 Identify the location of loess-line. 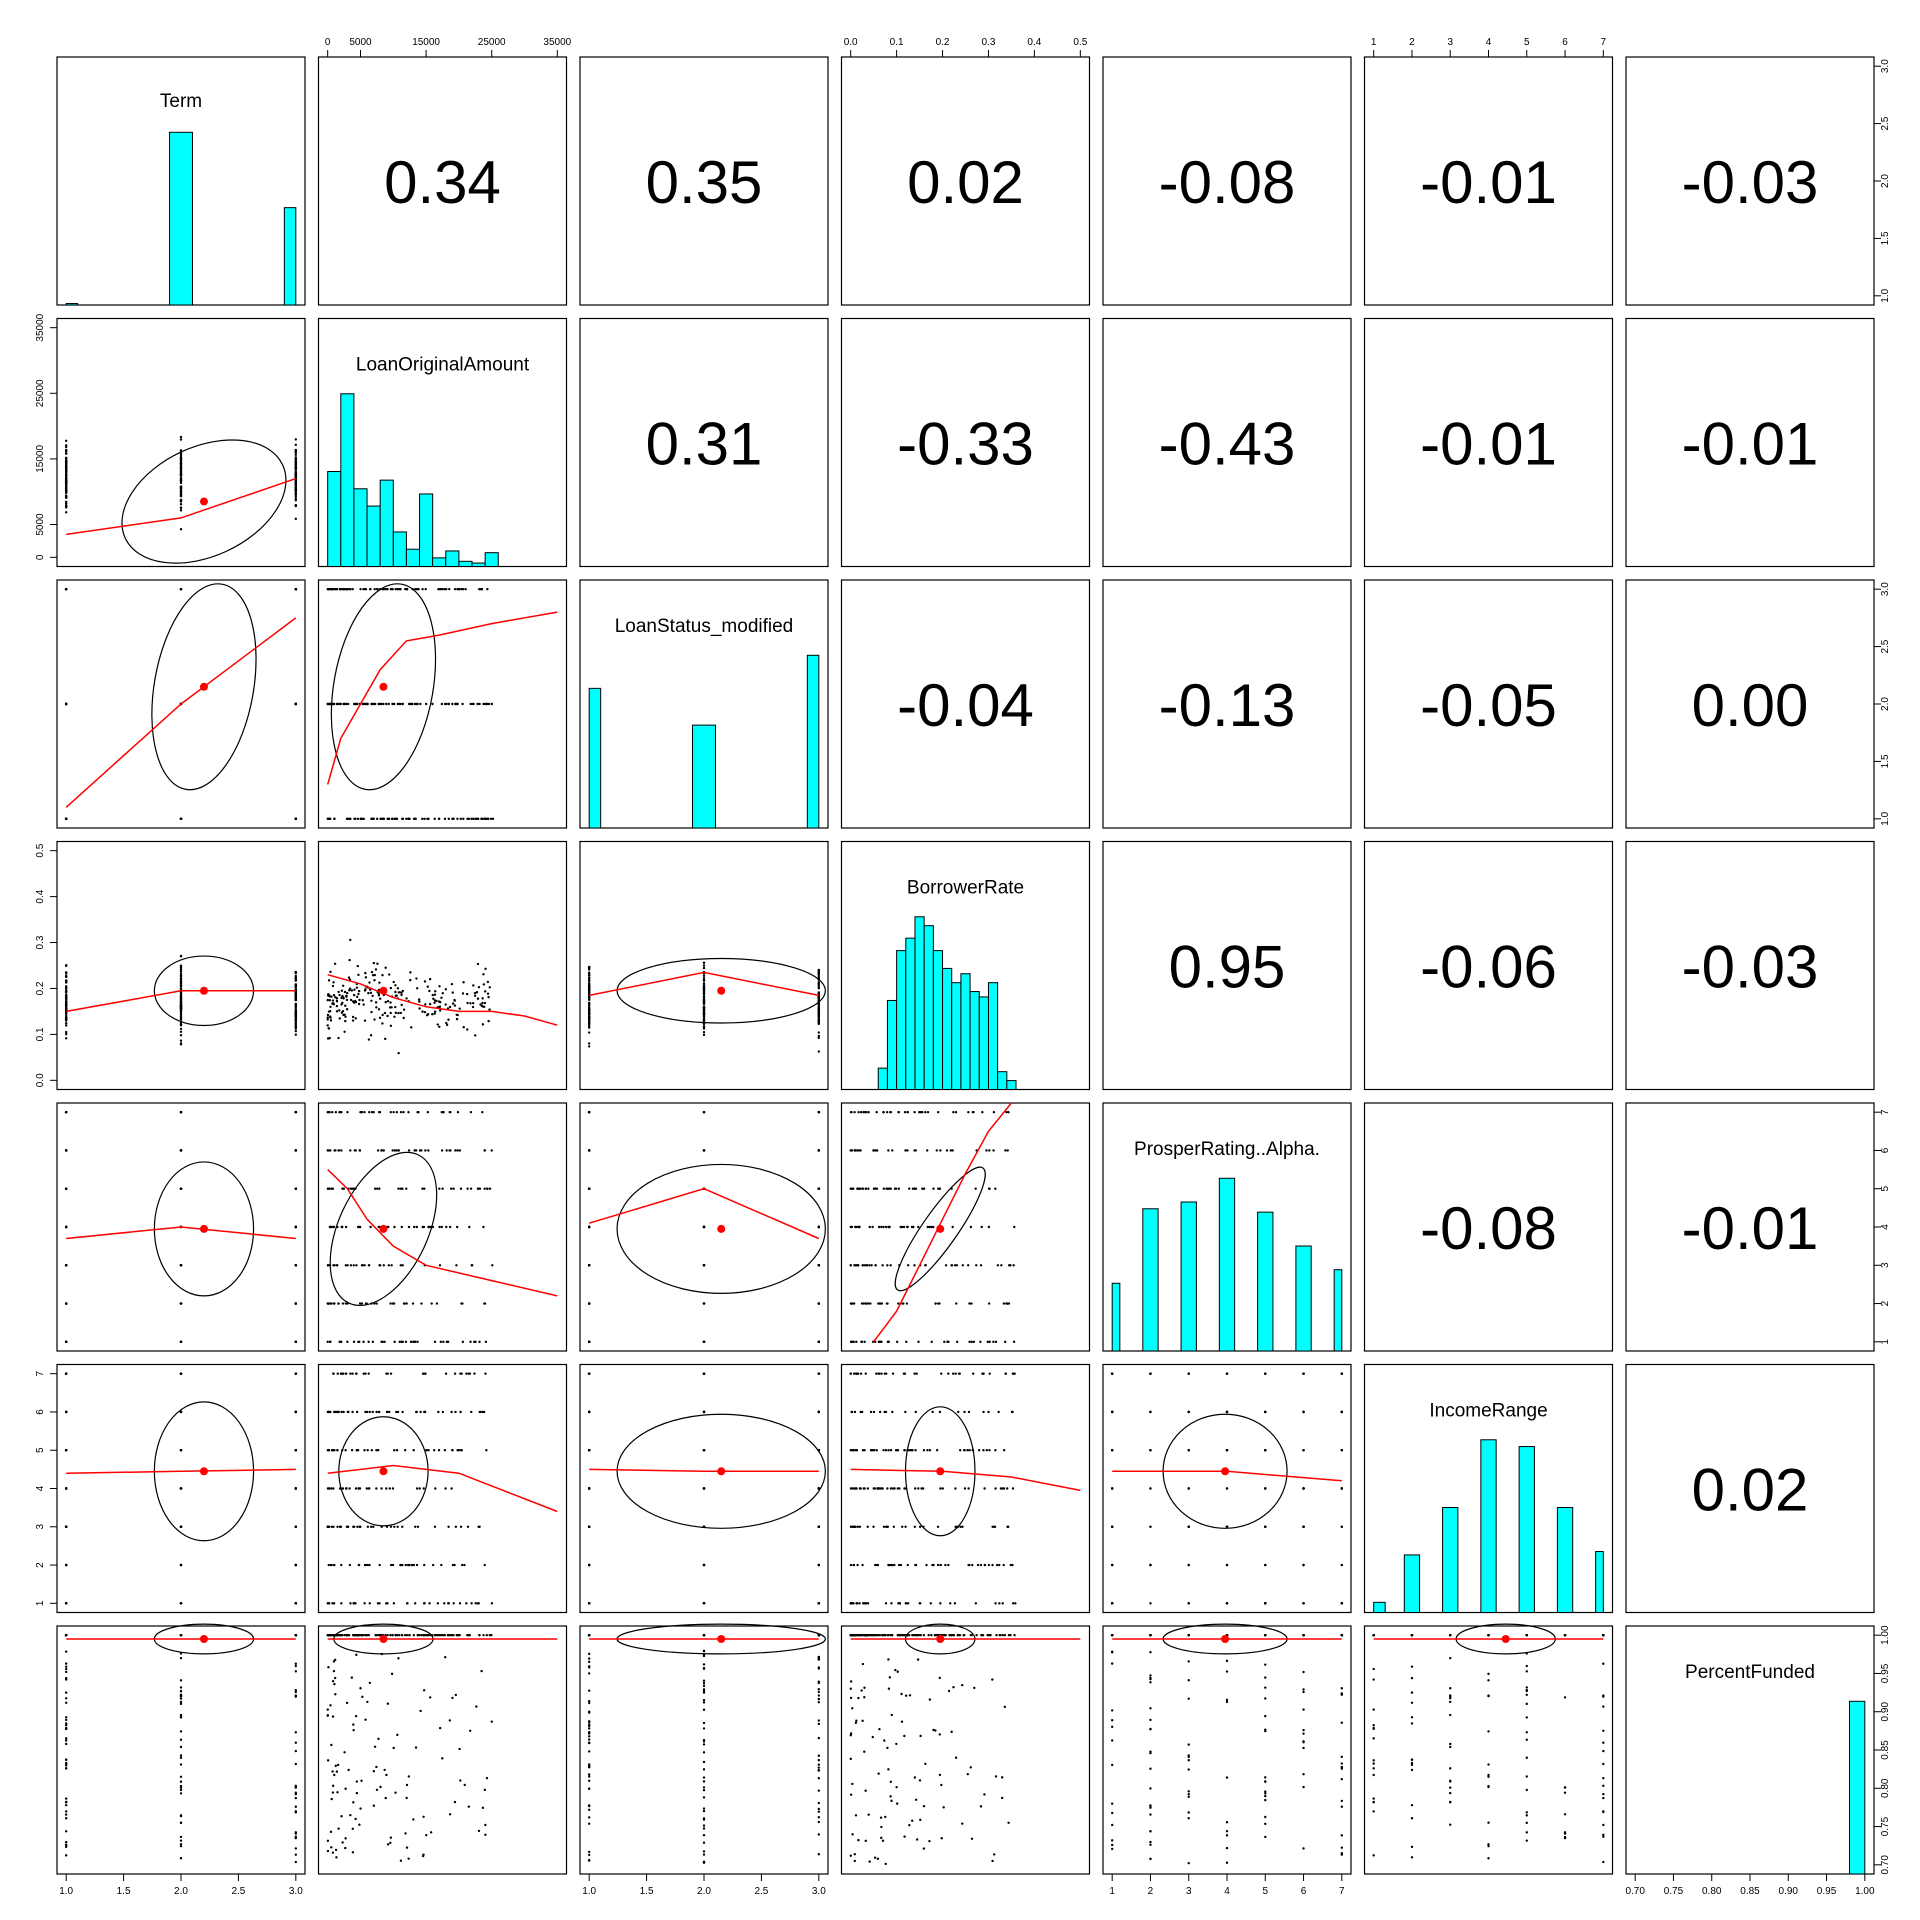
(704, 1470).